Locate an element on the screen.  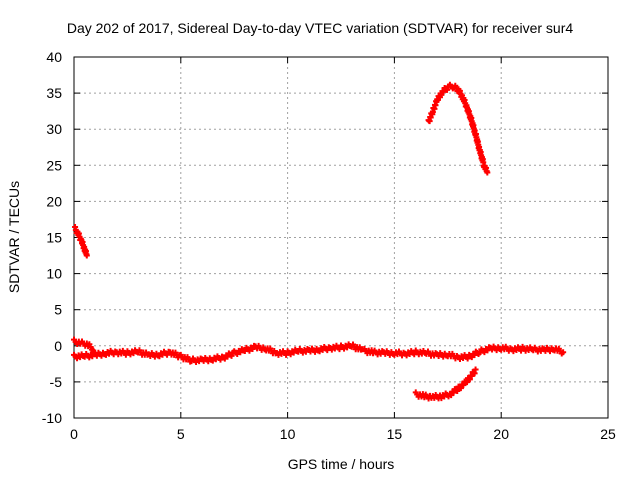
x-tick-label: 10 is located at coordinates (288, 434).